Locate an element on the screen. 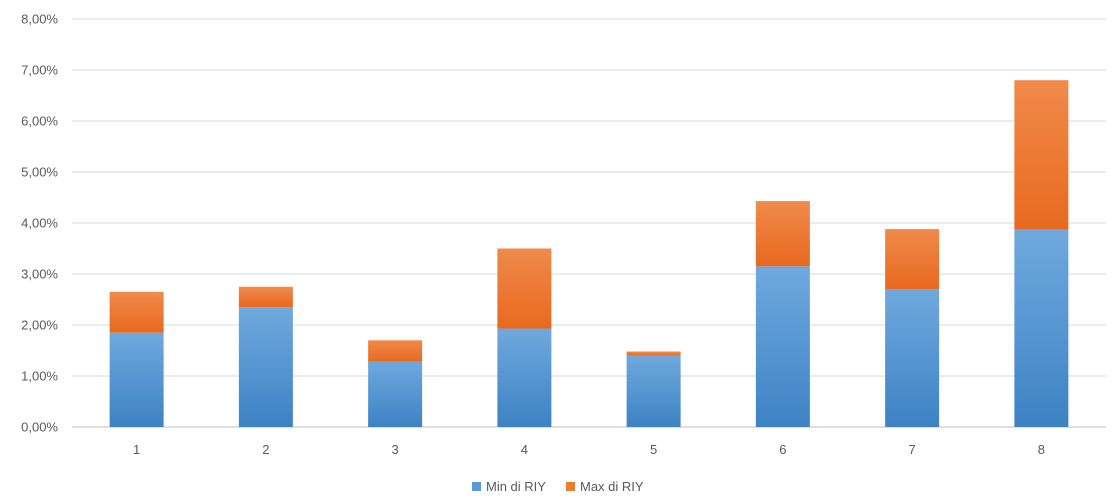 The height and width of the screenshot is (502, 1118). y-tick-label: 4,00% is located at coordinates (39, 223).